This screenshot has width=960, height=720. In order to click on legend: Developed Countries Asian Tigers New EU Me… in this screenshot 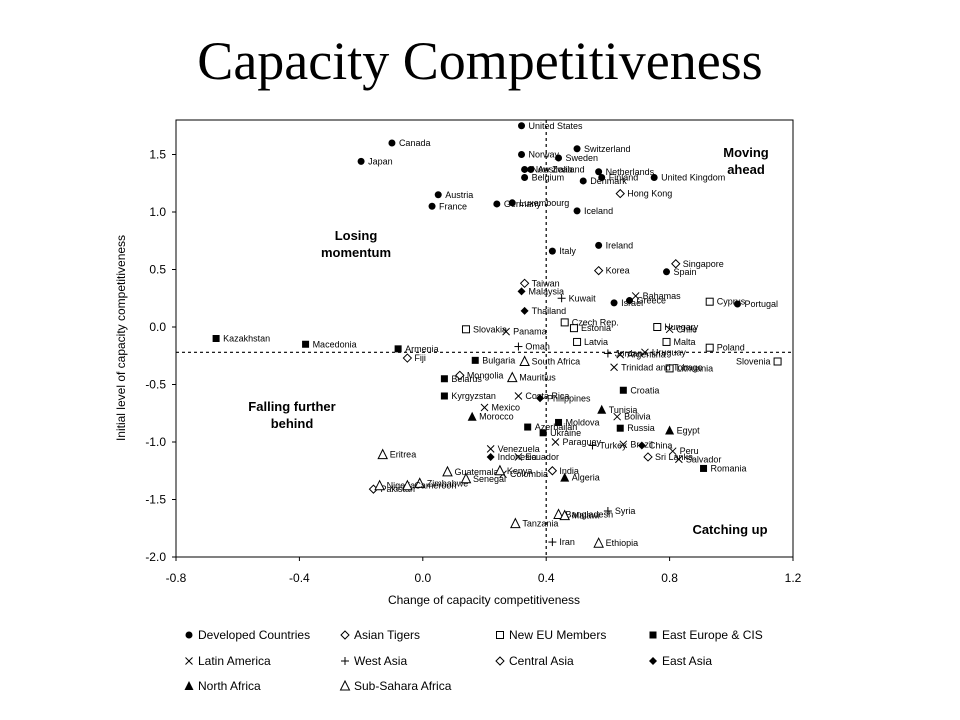, I will do `click(473, 660)`.